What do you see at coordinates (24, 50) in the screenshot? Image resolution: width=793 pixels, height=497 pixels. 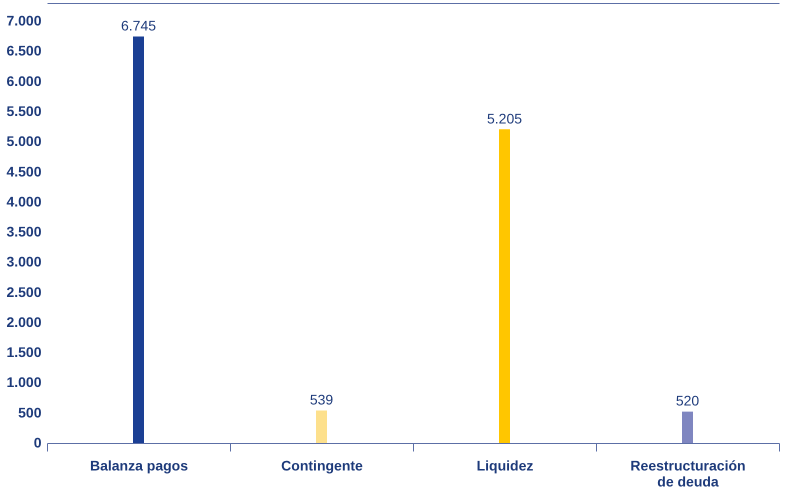 I see `y-tick-label: 6.500` at bounding box center [24, 50].